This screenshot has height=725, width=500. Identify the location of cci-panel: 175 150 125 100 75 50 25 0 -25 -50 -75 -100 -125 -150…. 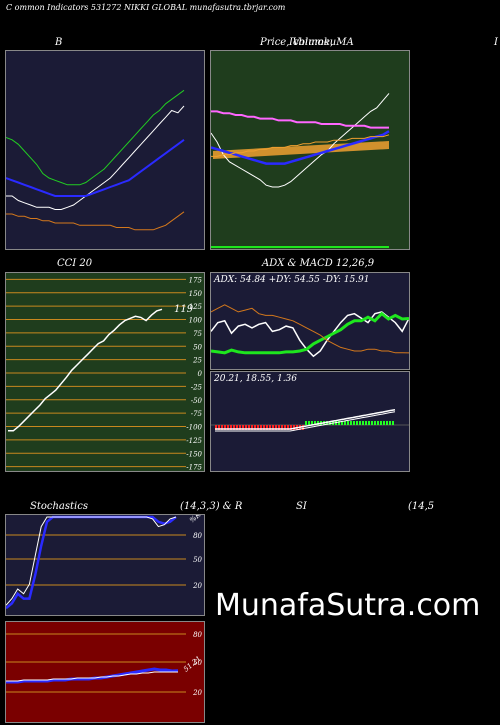
(105, 372).